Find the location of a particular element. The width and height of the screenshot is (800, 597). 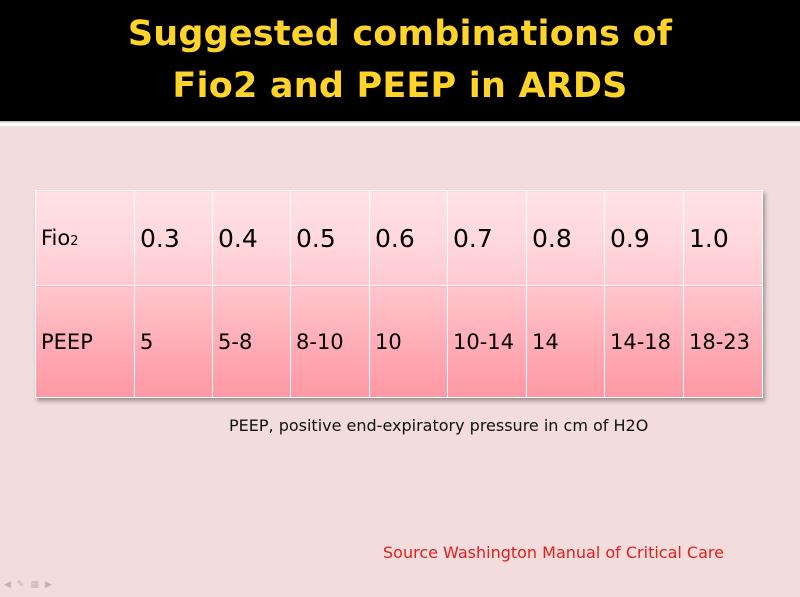

slides-icon: ▦ is located at coordinates (34, 585).